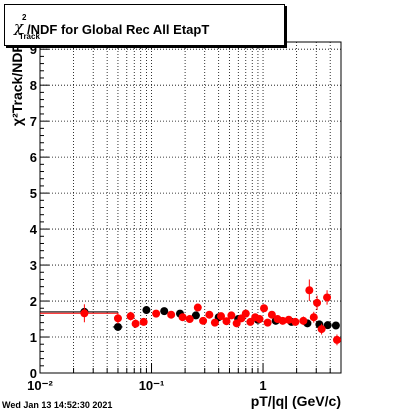  What do you see at coordinates (152, 385) in the screenshot?
I see `x-tick-label: 10⁻¹` at bounding box center [152, 385].